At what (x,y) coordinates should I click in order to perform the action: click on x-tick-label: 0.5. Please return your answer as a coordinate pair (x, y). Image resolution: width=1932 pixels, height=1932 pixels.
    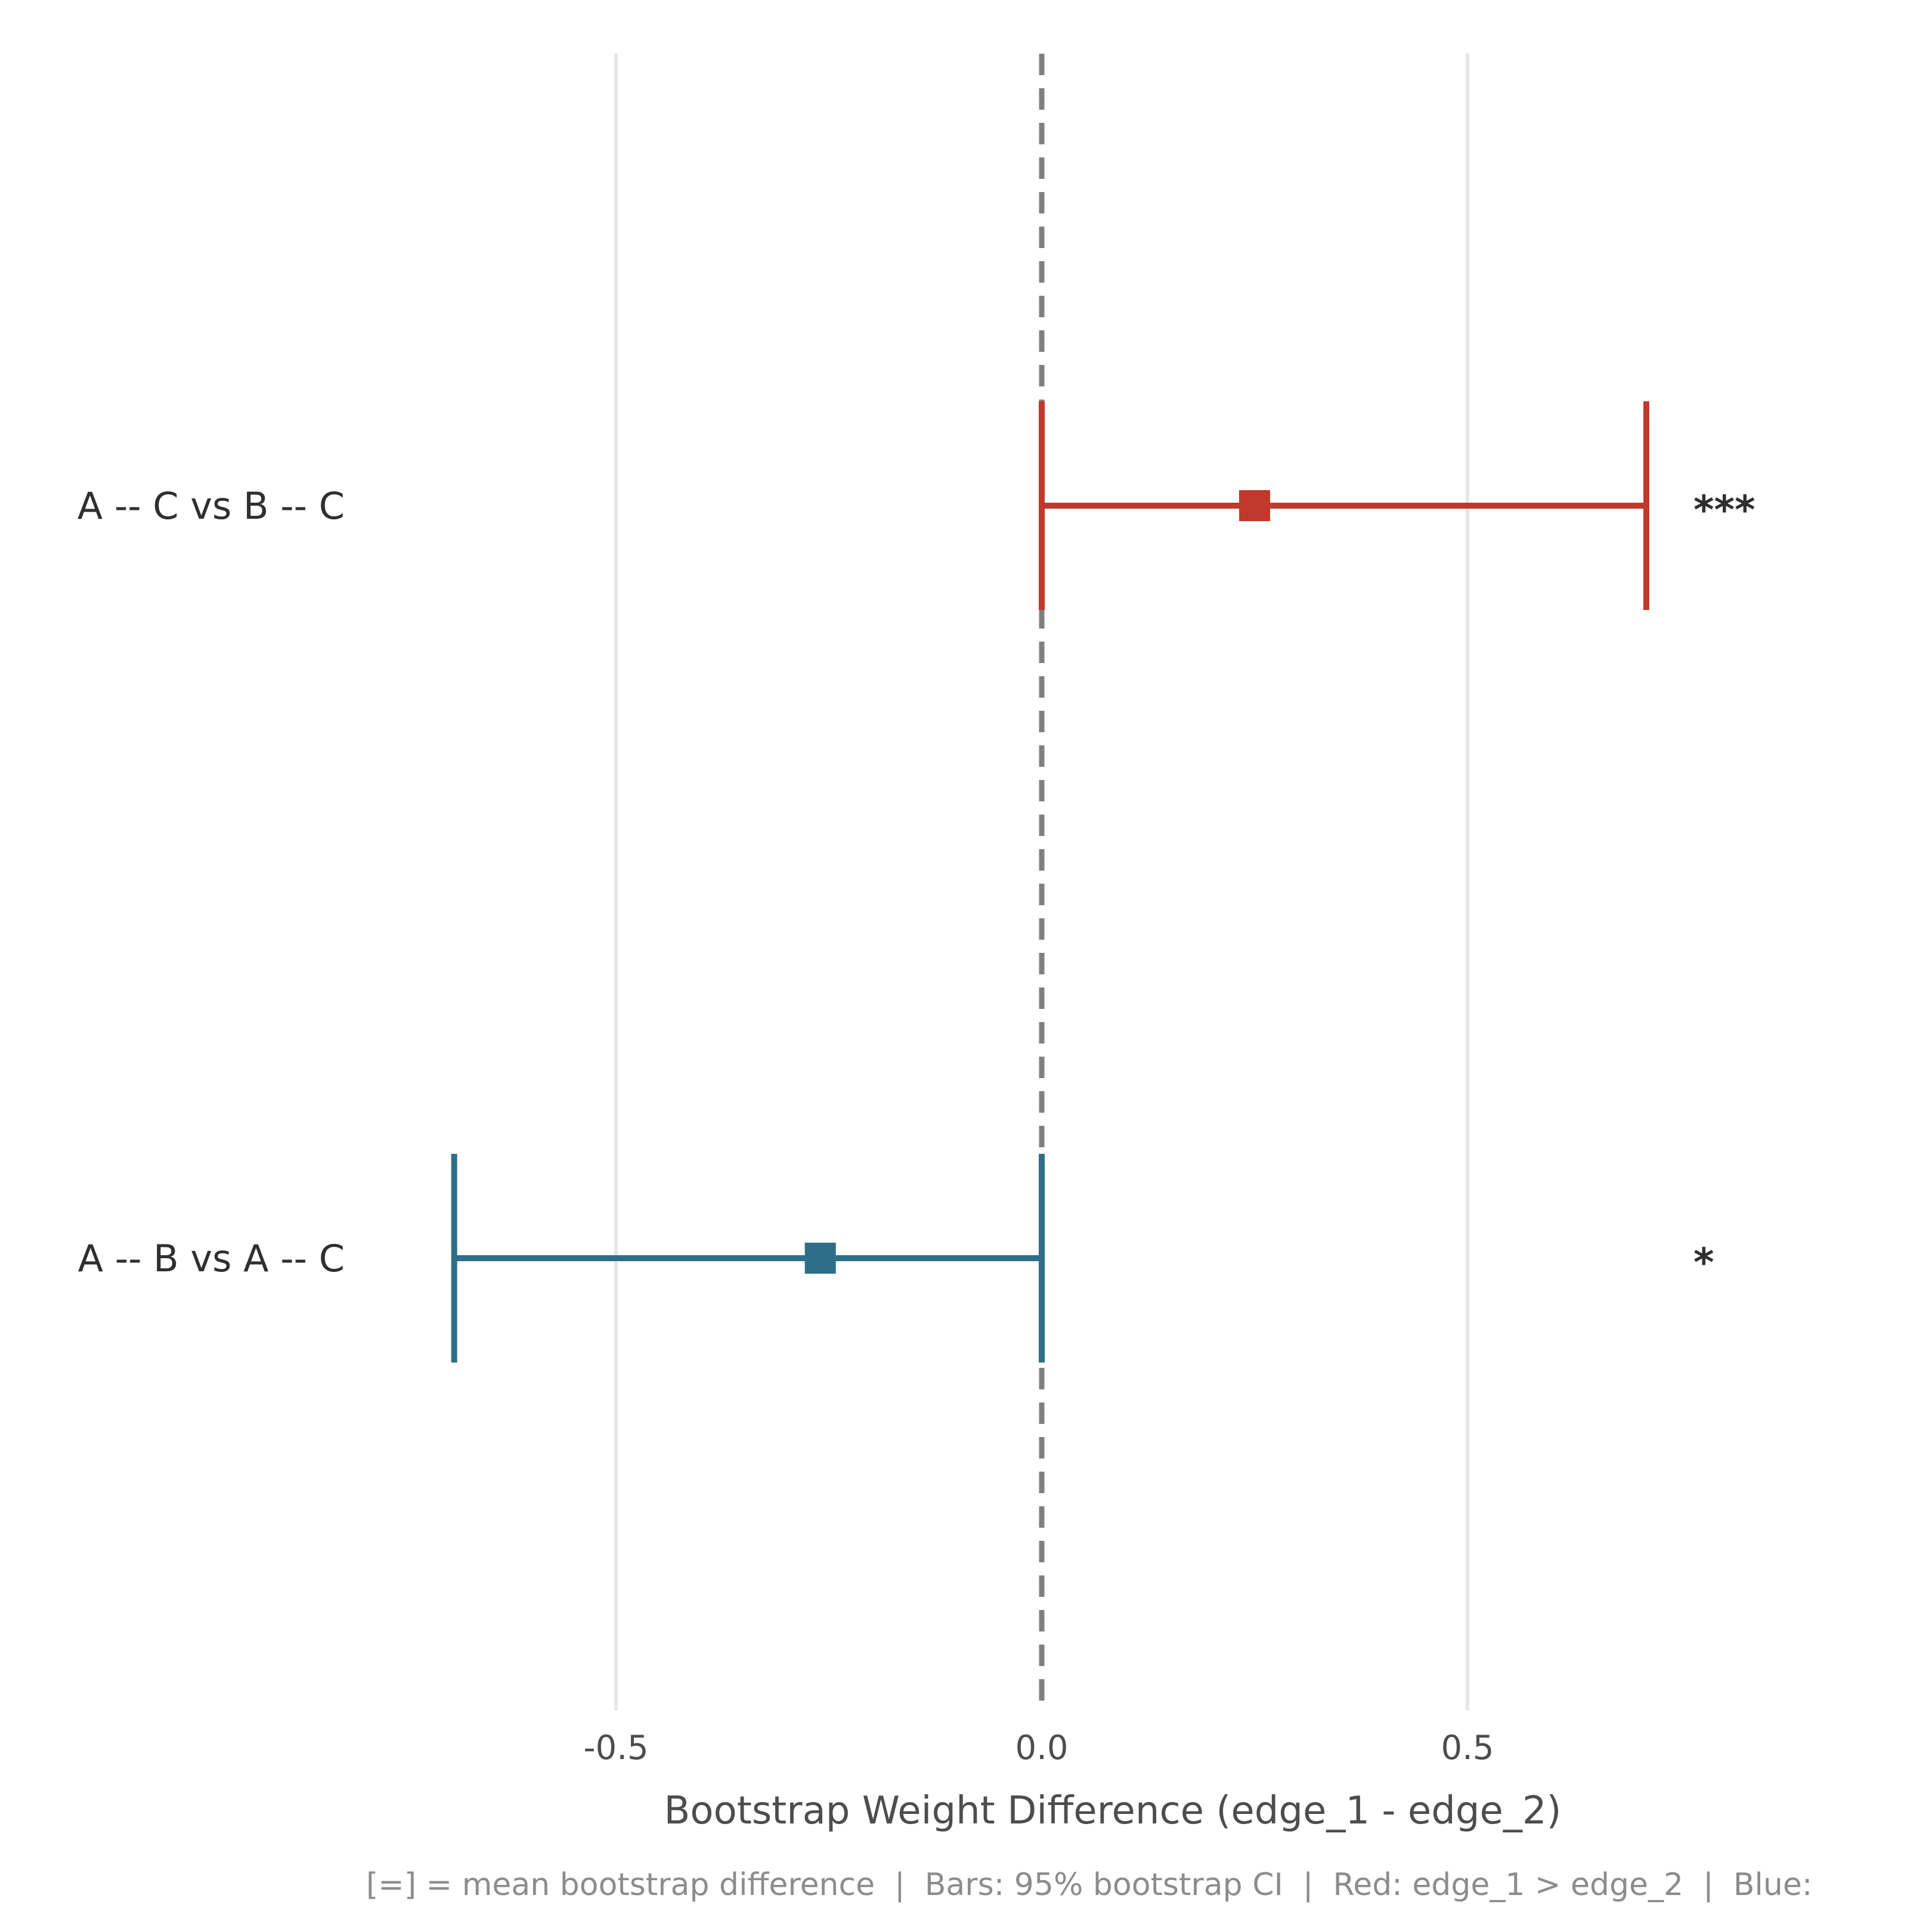
    Looking at the image, I should click on (1468, 1748).